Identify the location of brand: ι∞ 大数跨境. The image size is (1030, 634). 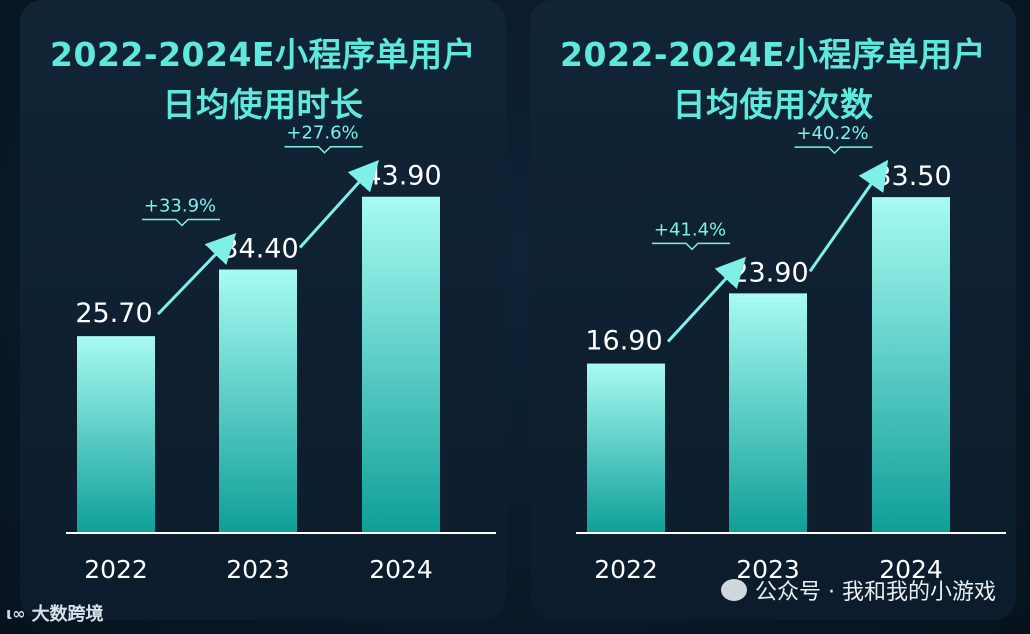
(55, 613).